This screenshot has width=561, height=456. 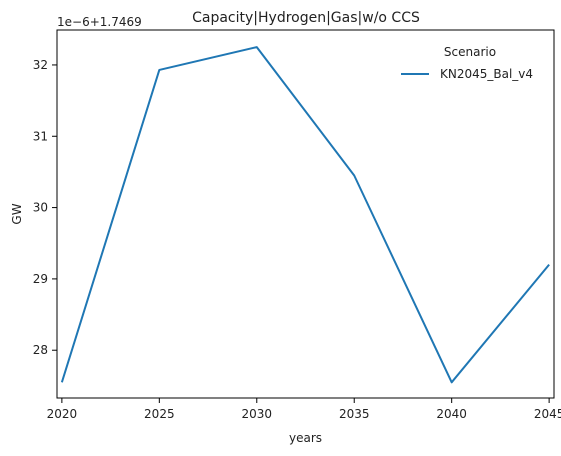 What do you see at coordinates (306, 18) in the screenshot?
I see `chart-title: Capacity|Hydrogen|Gas|w/o CCS` at bounding box center [306, 18].